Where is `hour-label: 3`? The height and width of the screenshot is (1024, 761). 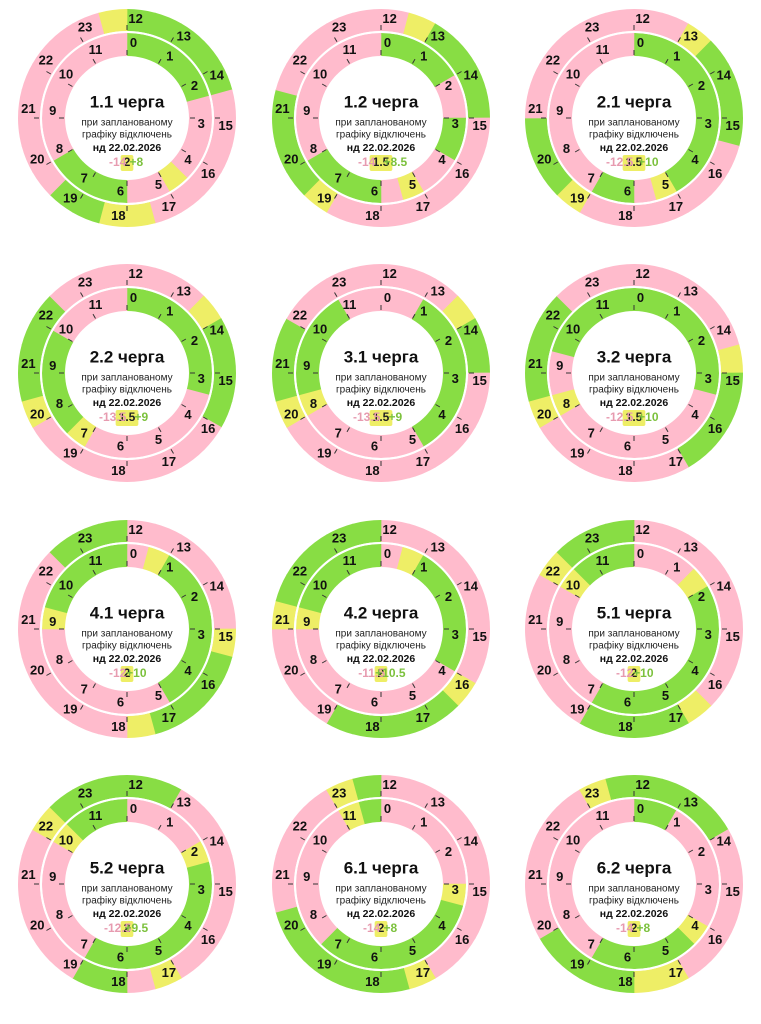
hour-label: 3 is located at coordinates (201, 123).